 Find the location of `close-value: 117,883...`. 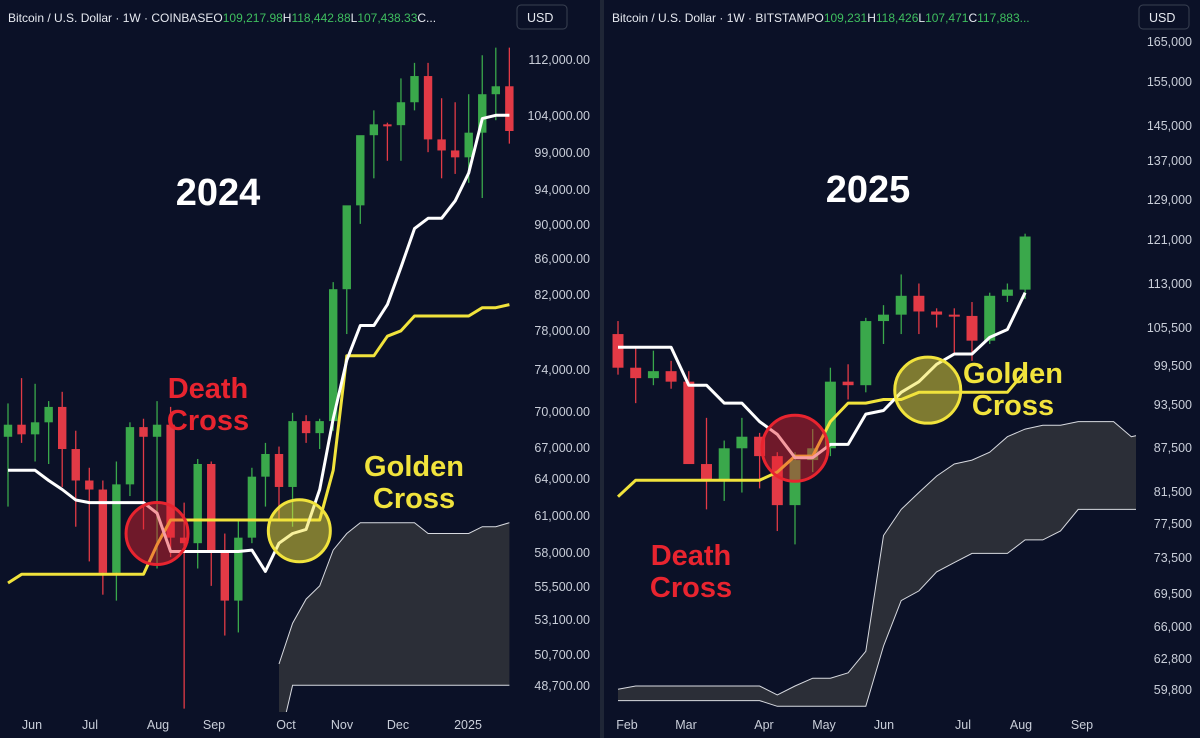

close-value: 117,883... is located at coordinates (1003, 18).